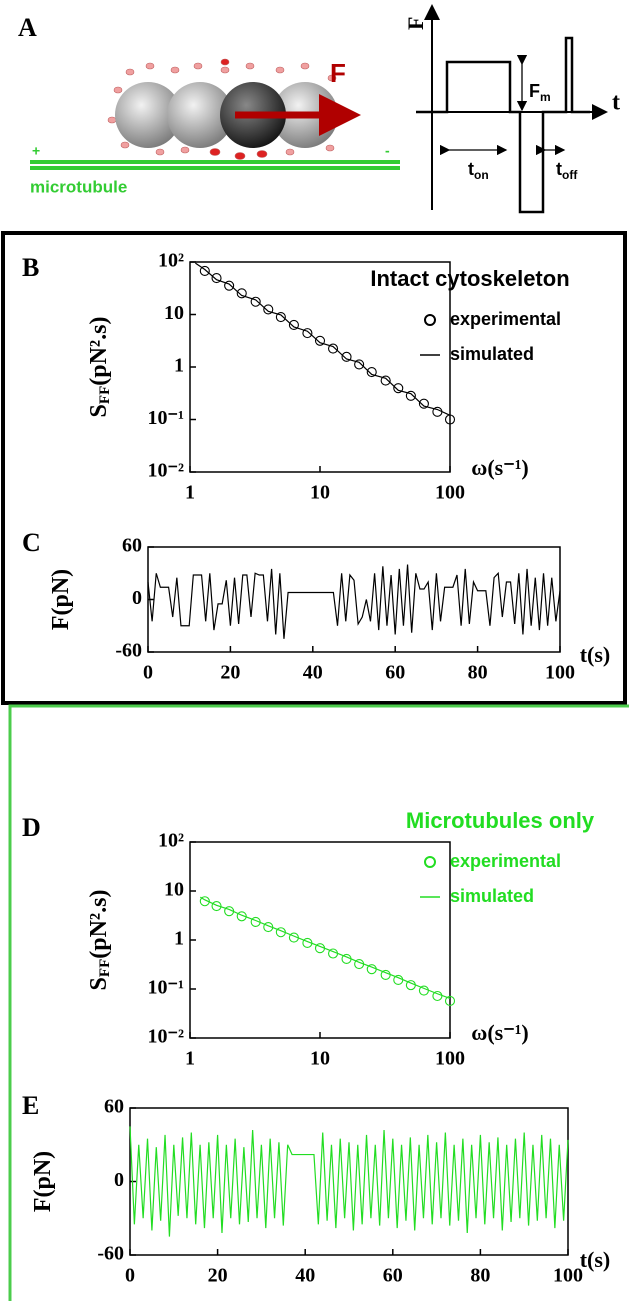 The width and height of the screenshot is (629, 1301). What do you see at coordinates (503, 125) in the screenshot?
I see `force-protocol` at bounding box center [503, 125].